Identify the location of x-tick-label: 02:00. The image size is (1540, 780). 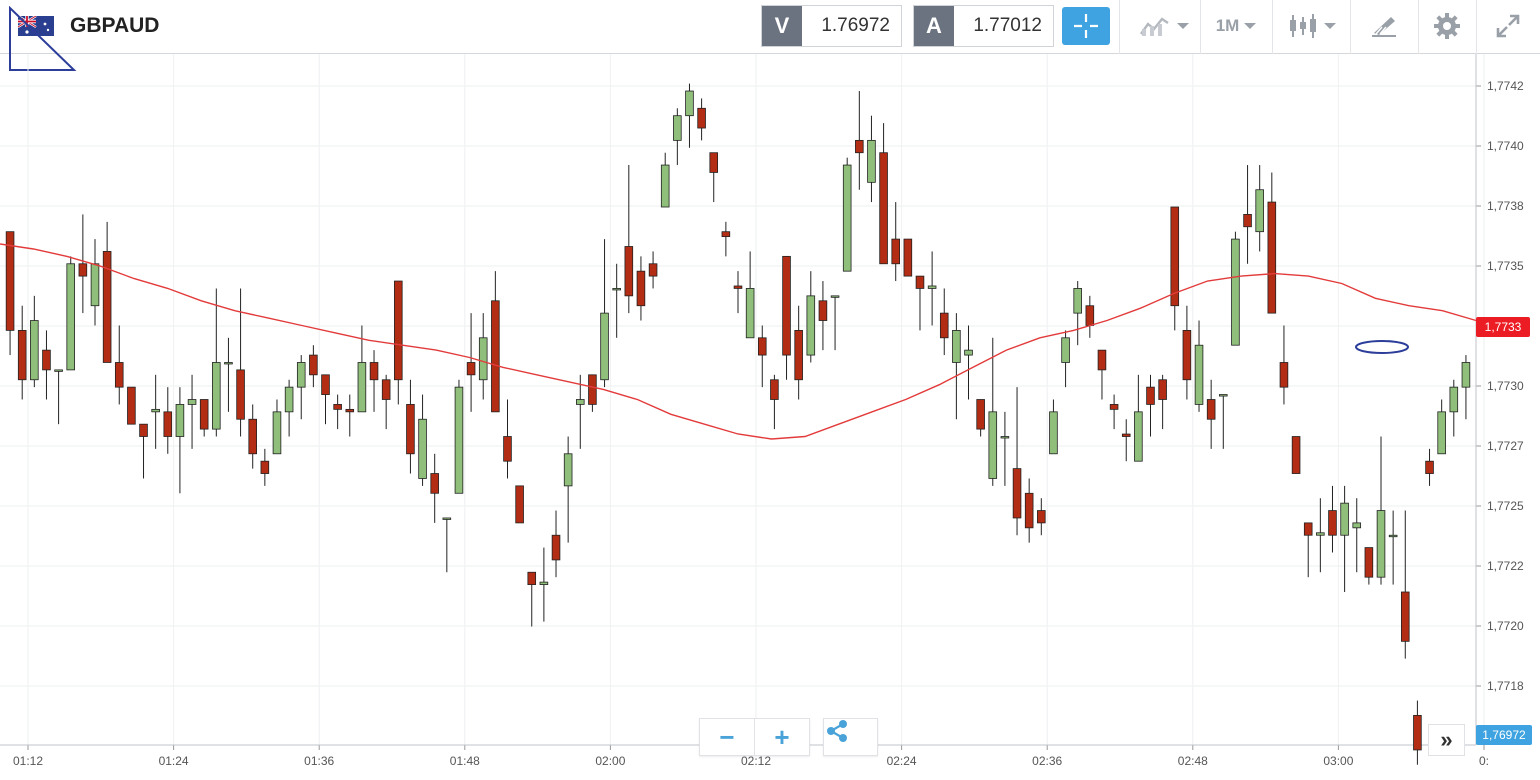
(610, 761).